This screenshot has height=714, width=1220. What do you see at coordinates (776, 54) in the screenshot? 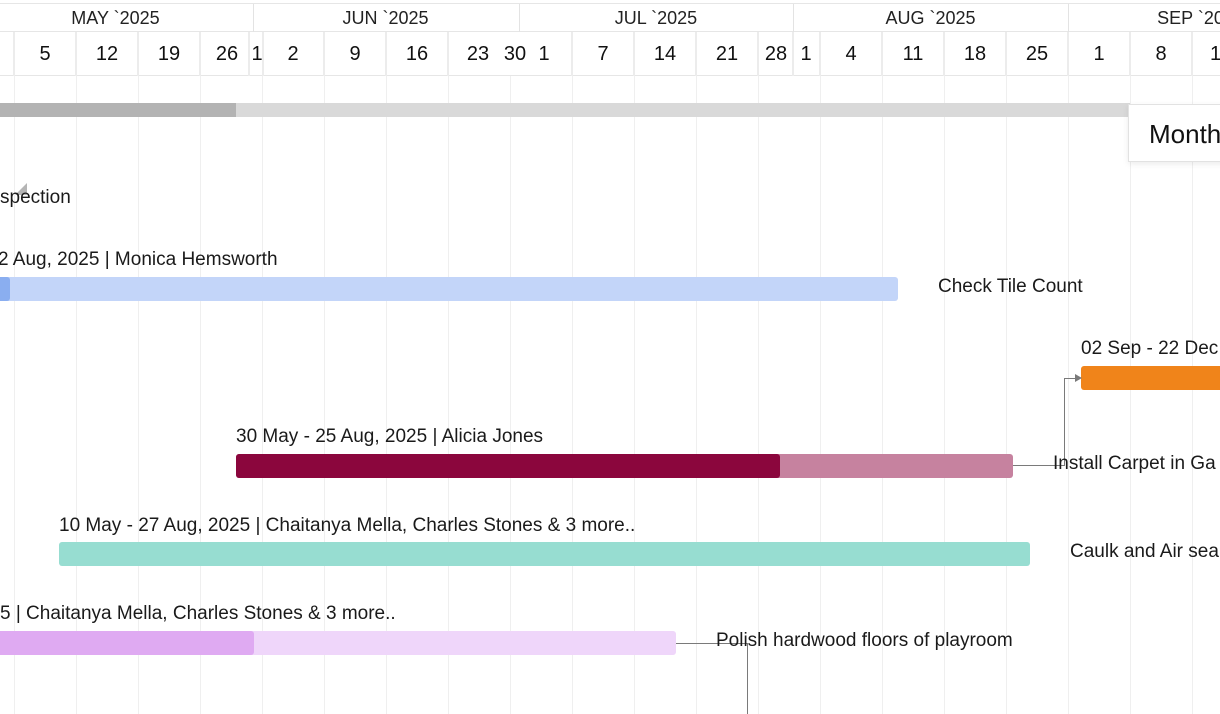
I see `day-label: 28` at bounding box center [776, 54].